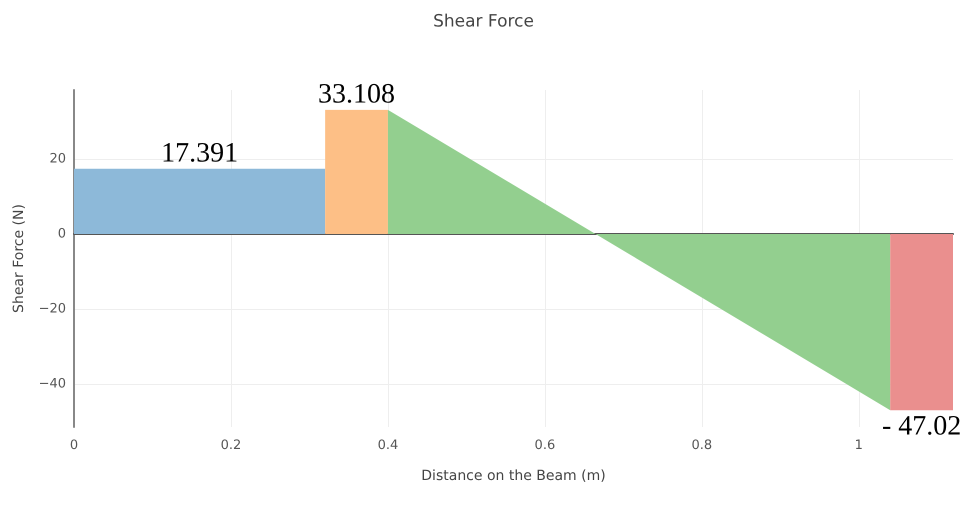 The height and width of the screenshot is (506, 967). I want to click on y-axis-title: Shear Force (N), so click(19, 258).